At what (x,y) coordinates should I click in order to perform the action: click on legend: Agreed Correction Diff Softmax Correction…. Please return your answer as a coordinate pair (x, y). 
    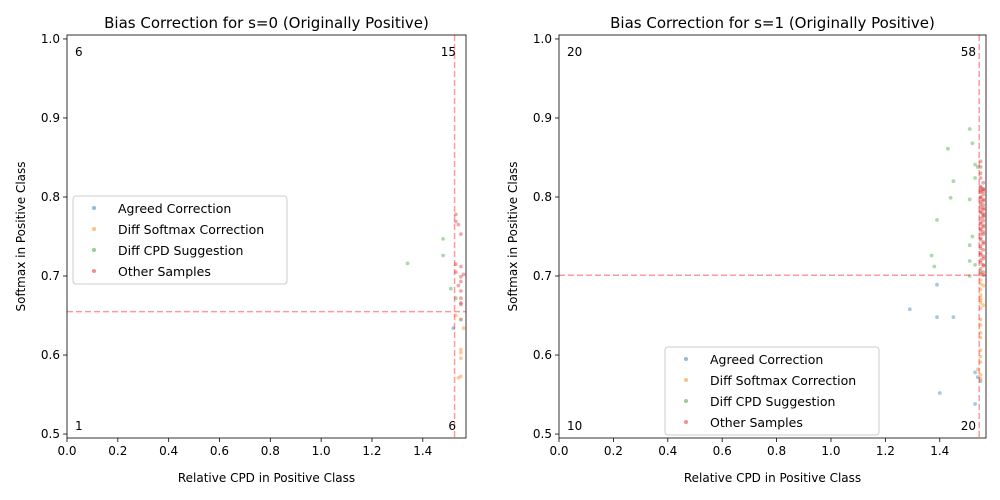
    Looking at the image, I should click on (180, 240).